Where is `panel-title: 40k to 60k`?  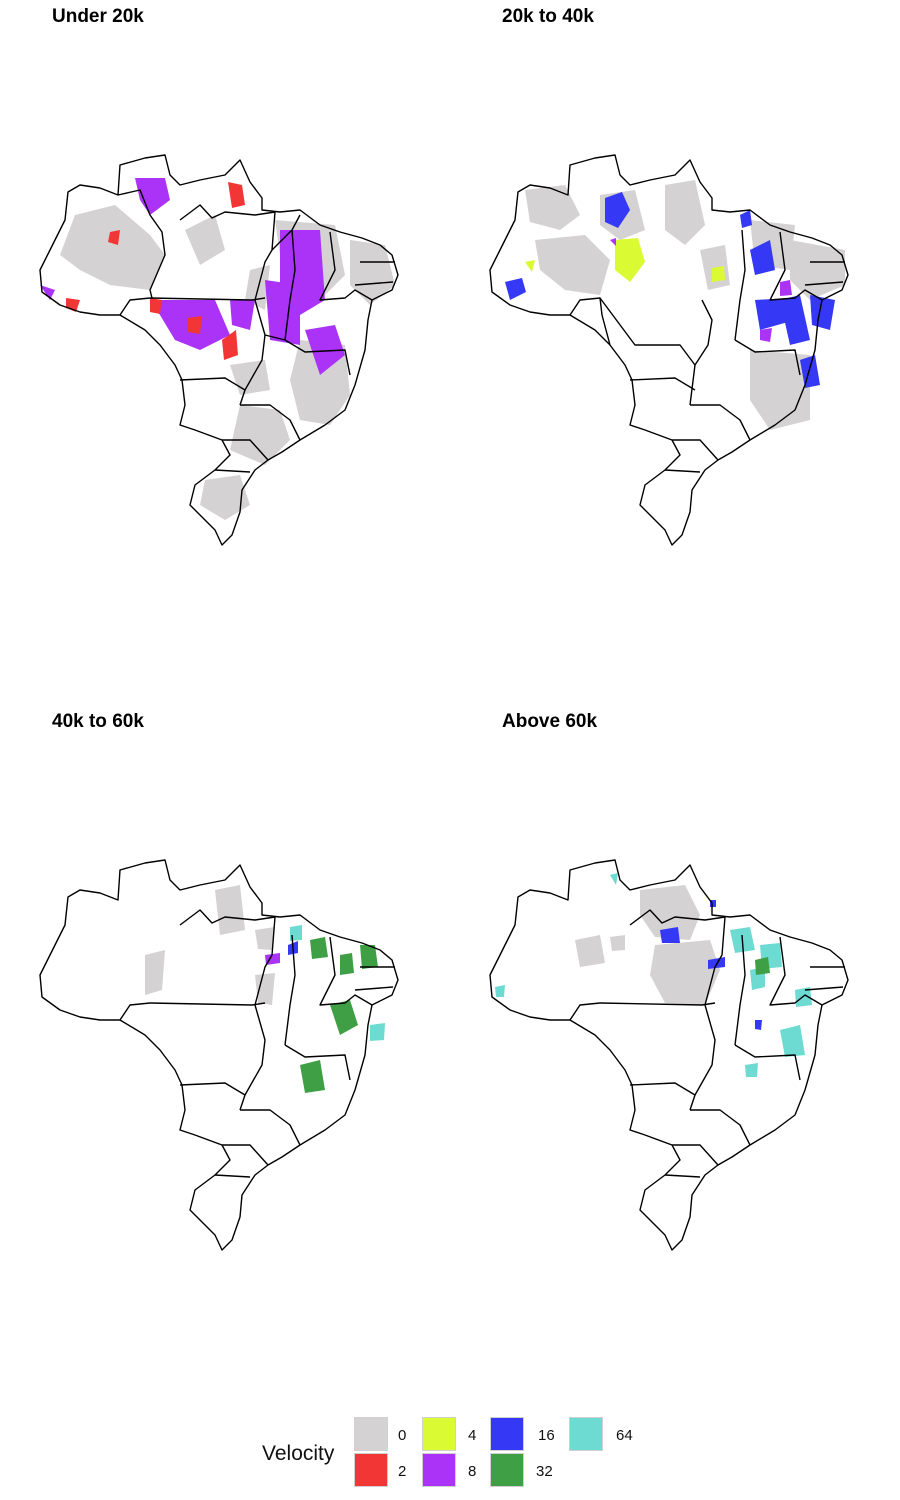 panel-title: 40k to 60k is located at coordinates (98, 721).